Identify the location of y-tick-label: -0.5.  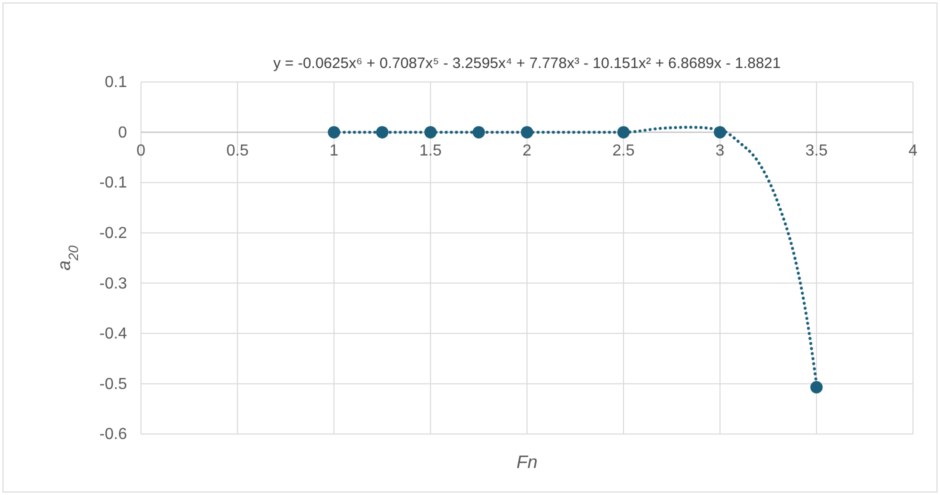
(113, 384).